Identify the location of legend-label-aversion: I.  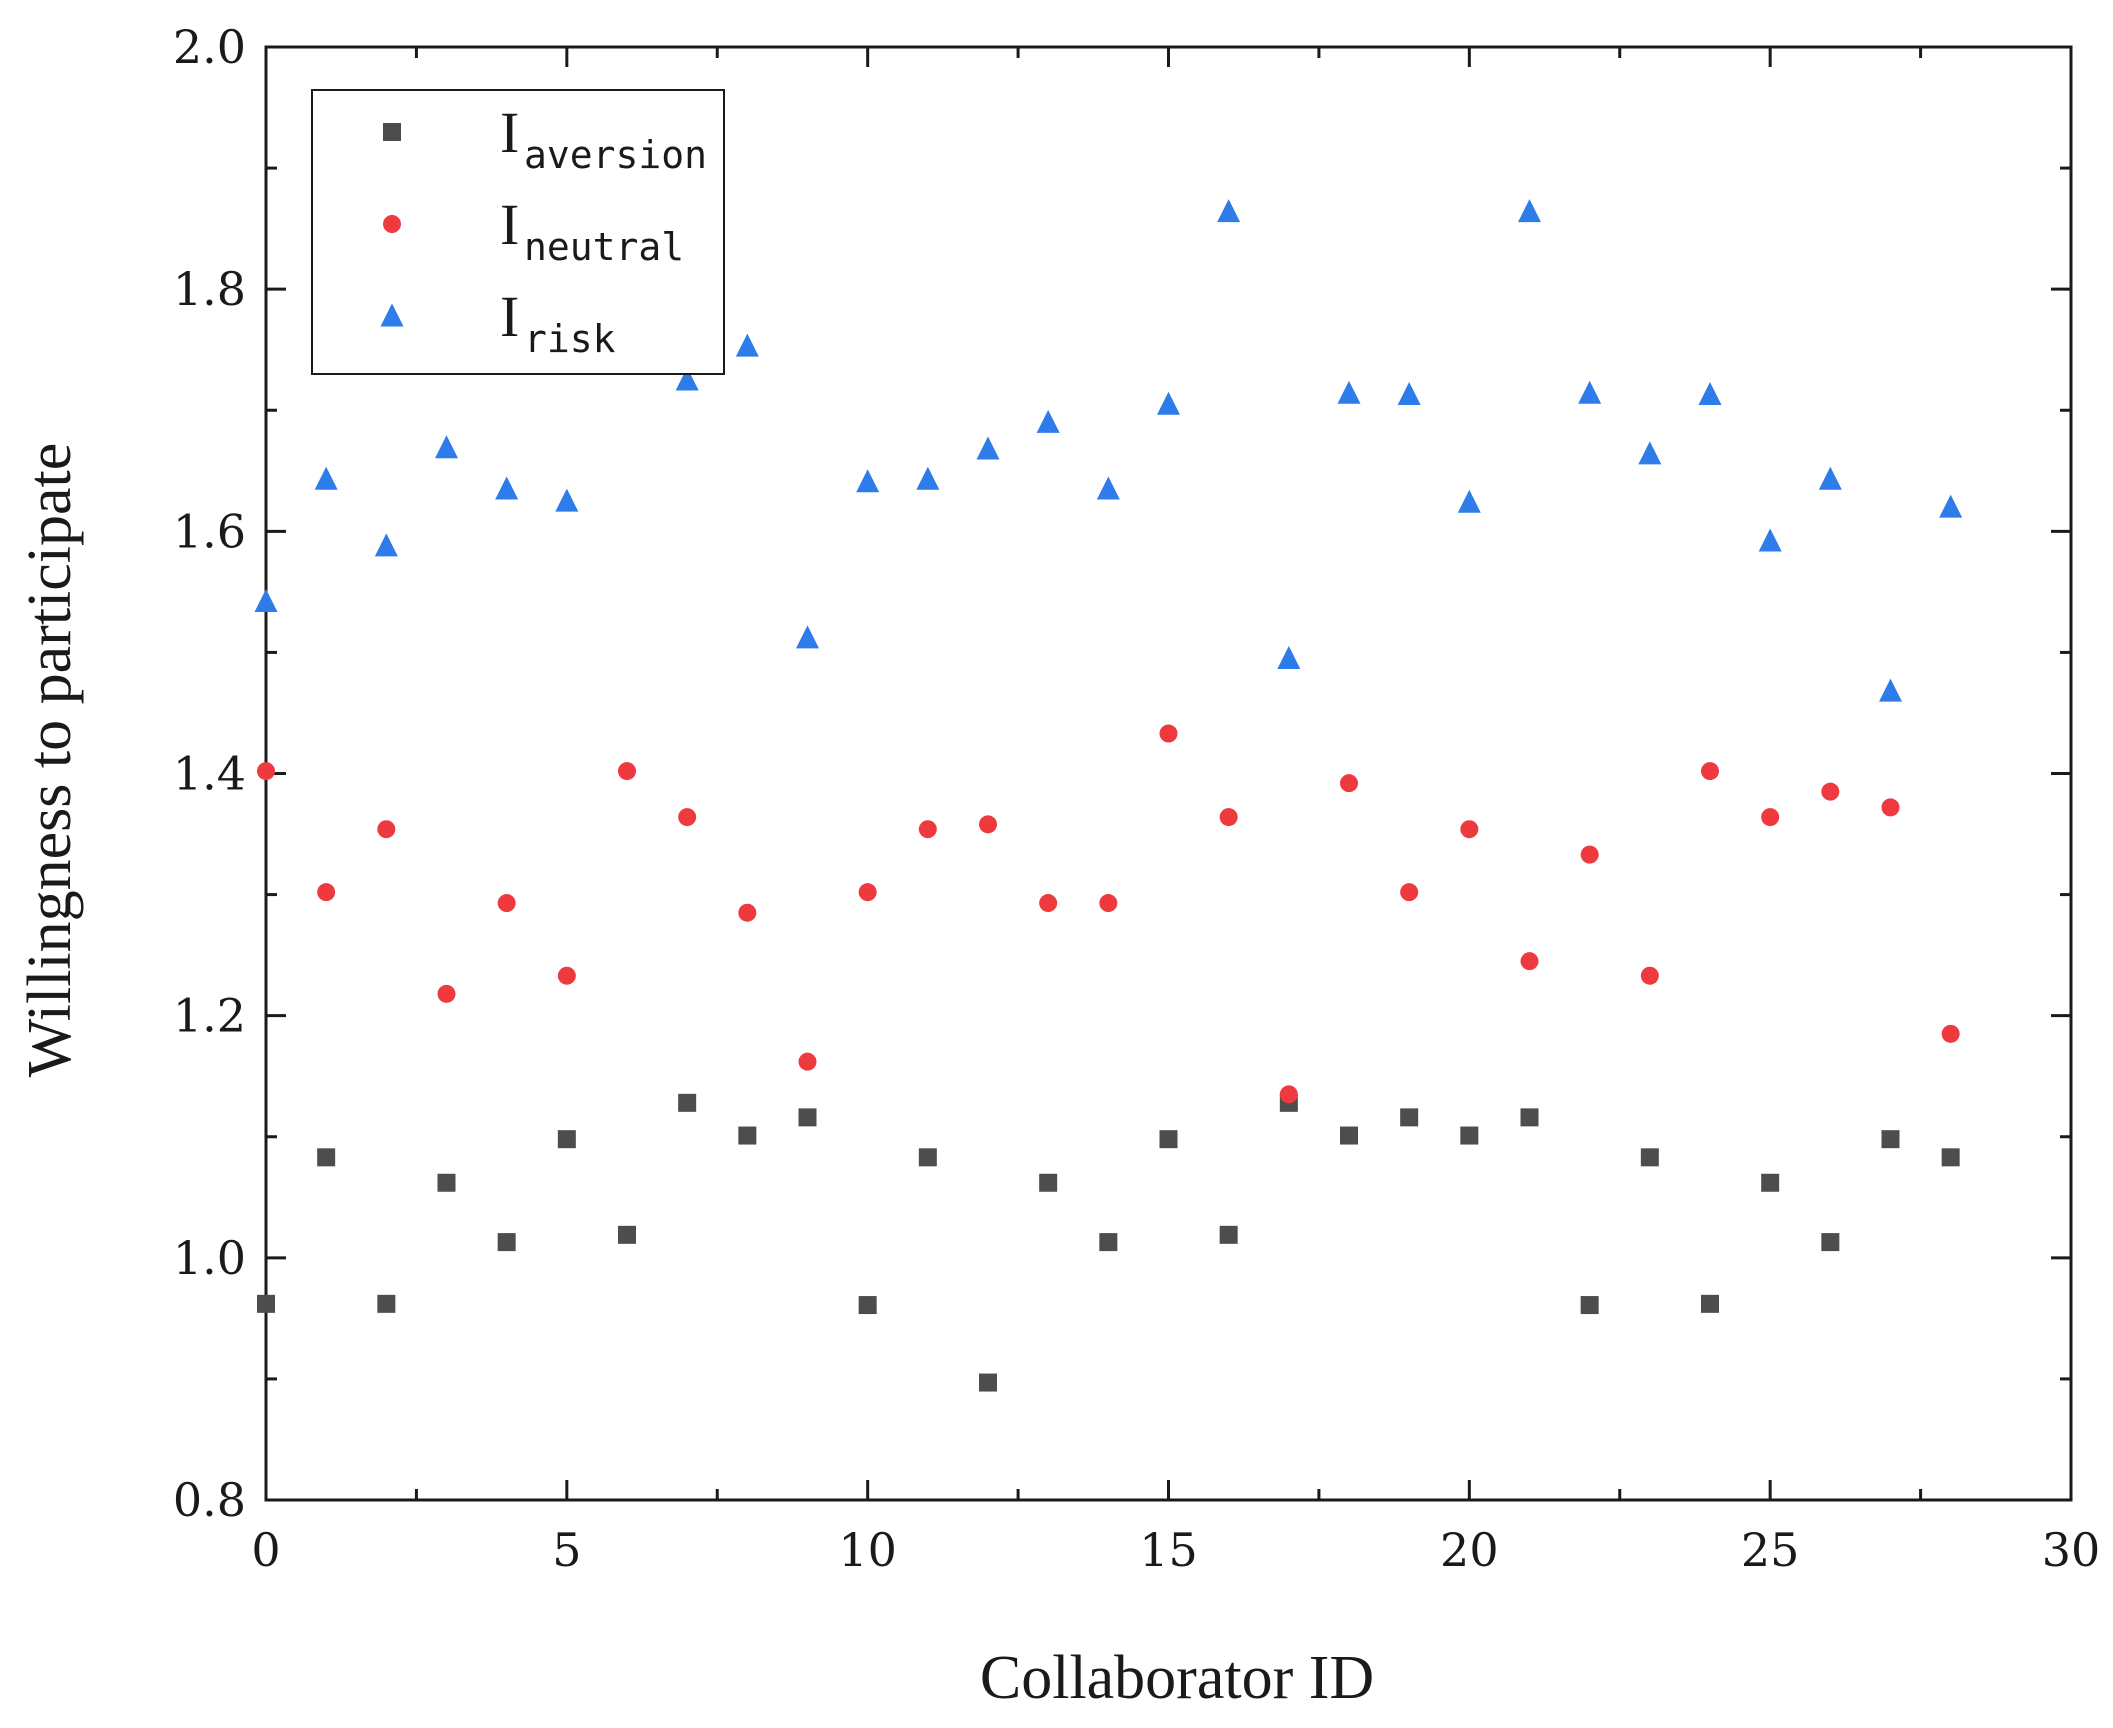
(509, 132).